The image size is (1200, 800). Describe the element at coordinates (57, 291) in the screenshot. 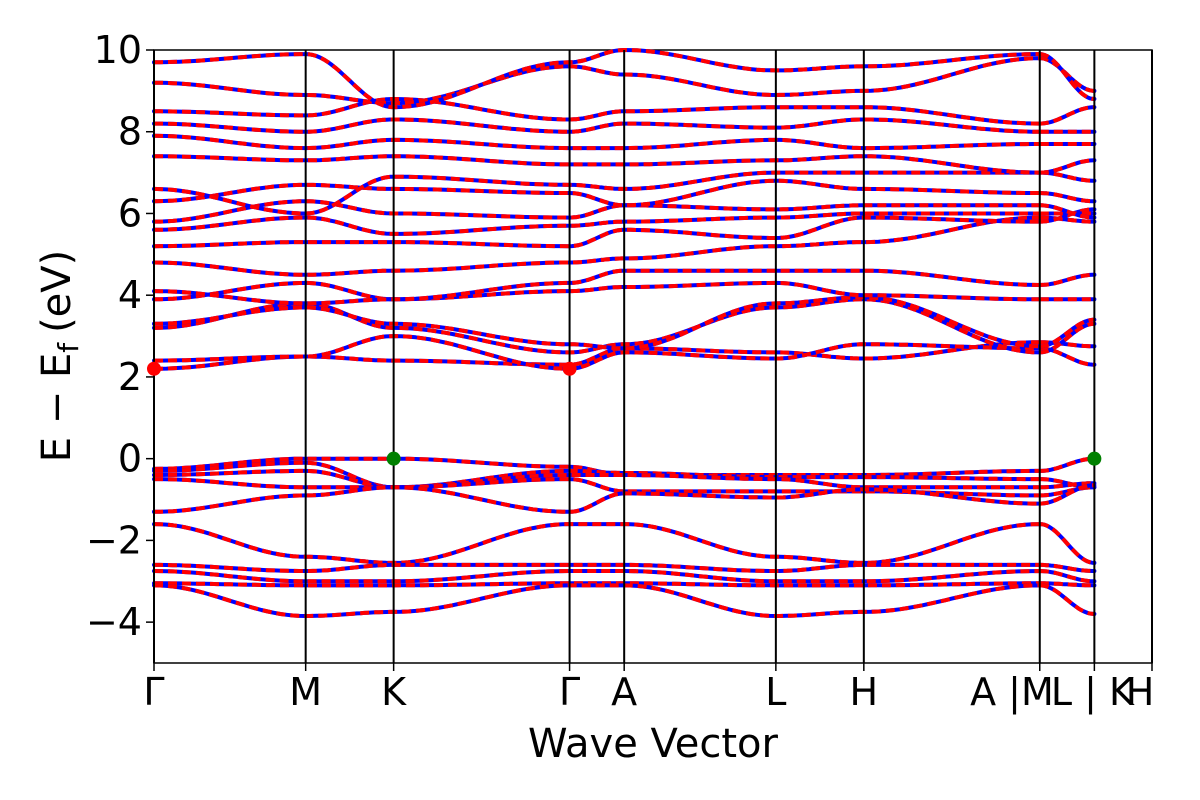

I see `y-axis-label-unit: (eV)` at that location.